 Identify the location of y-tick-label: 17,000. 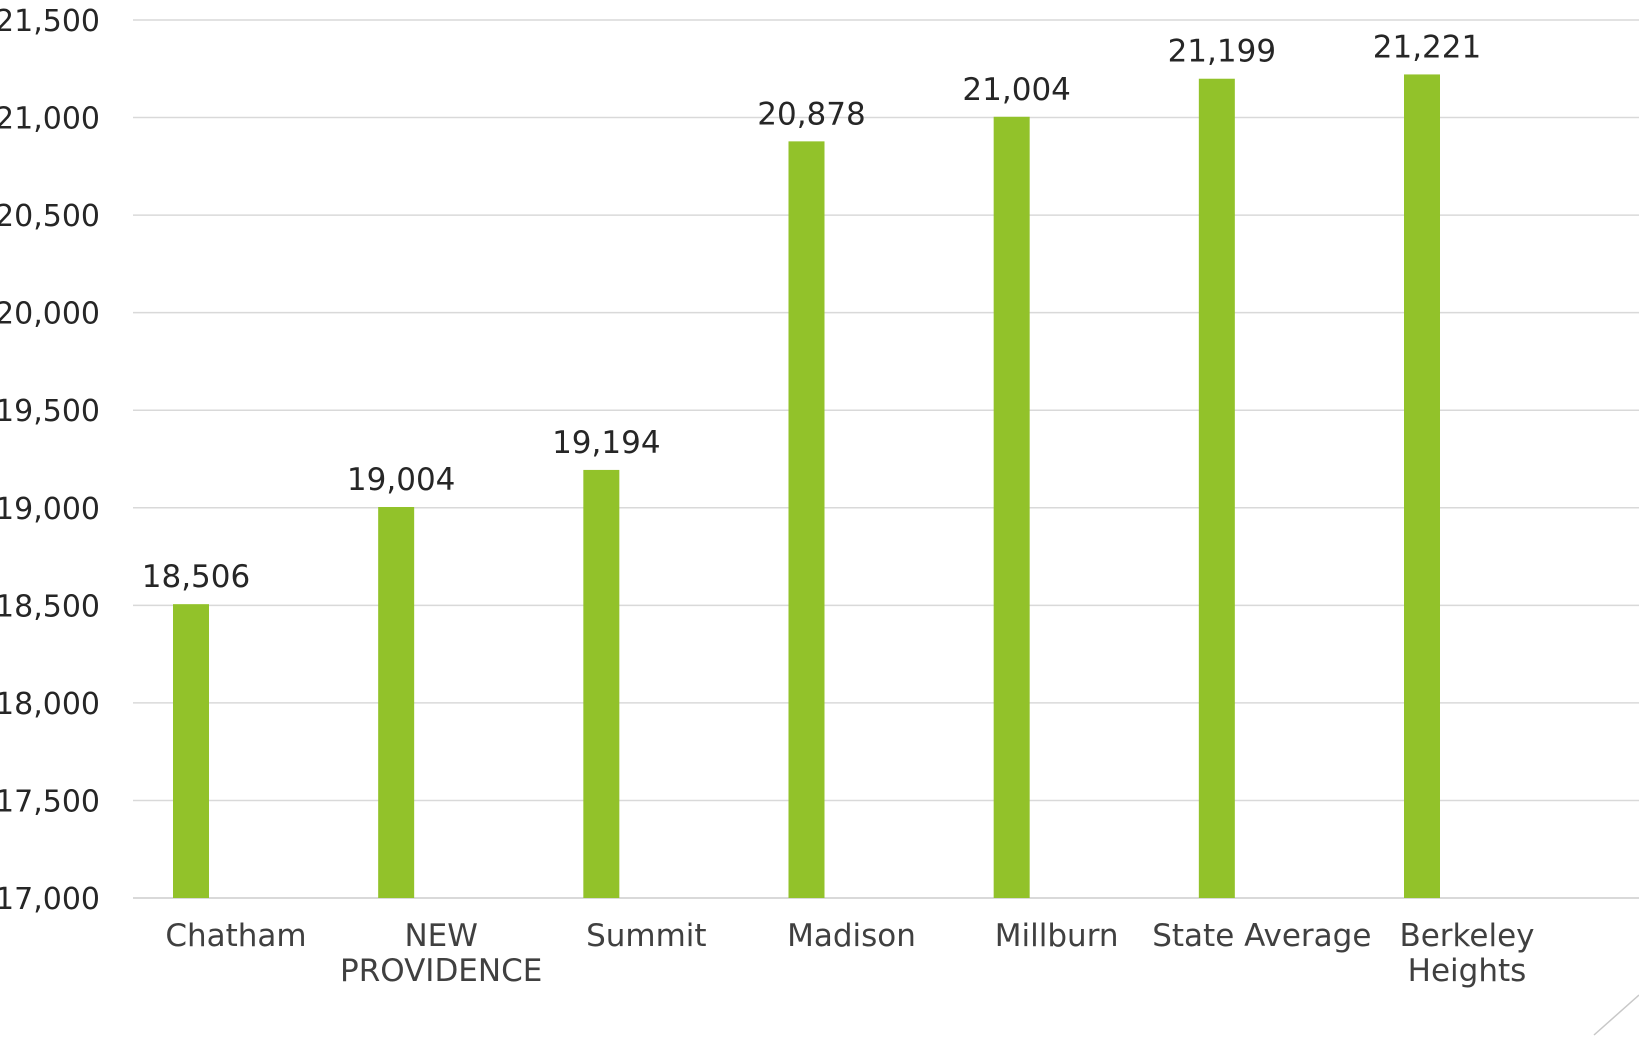
(50, 899).